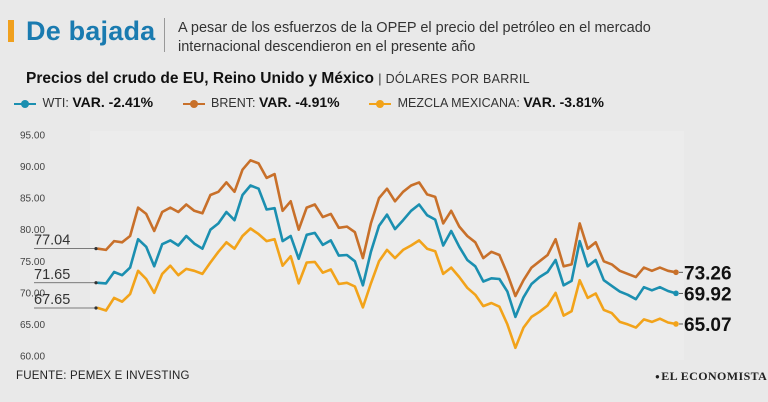 The width and height of the screenshot is (768, 402). Describe the element at coordinates (708, 273) in the screenshot. I see `end-label-brent: 73.26` at that location.